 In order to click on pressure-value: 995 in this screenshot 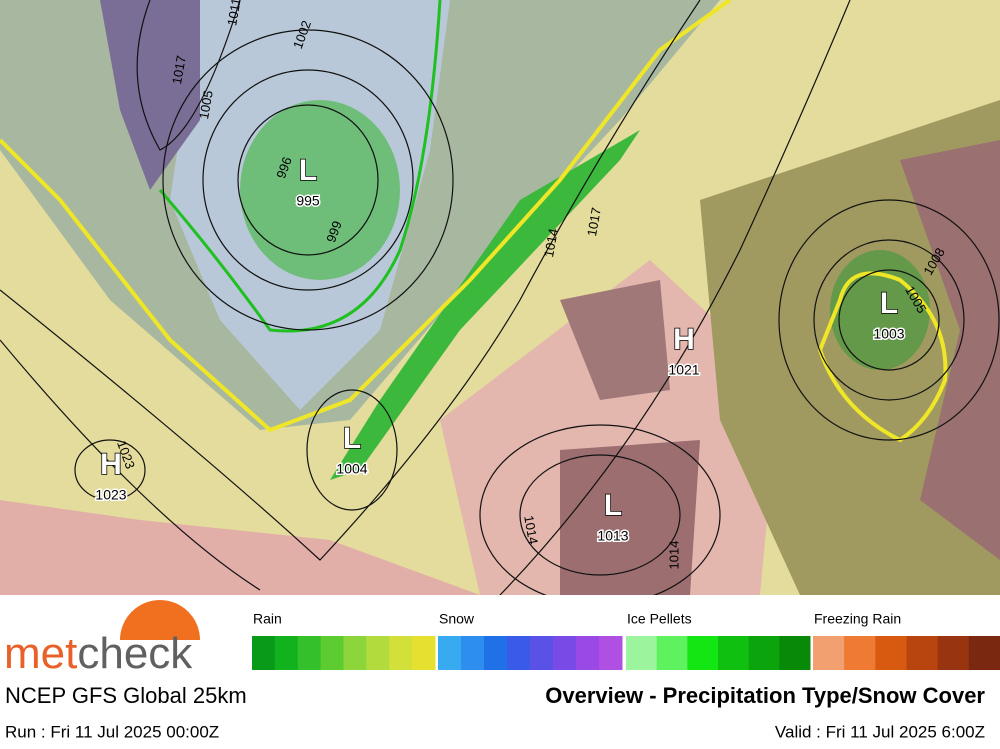, I will do `click(308, 201)`.